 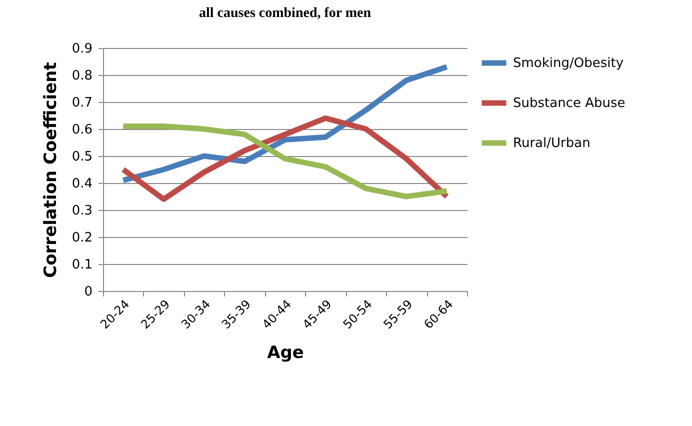 What do you see at coordinates (82, 103) in the screenshot?
I see `y-tick-label: 0.7` at bounding box center [82, 103].